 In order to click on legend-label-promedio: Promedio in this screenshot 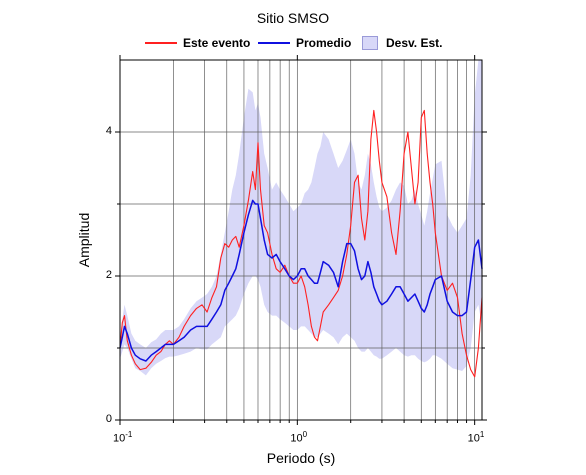, I will do `click(324, 43)`.